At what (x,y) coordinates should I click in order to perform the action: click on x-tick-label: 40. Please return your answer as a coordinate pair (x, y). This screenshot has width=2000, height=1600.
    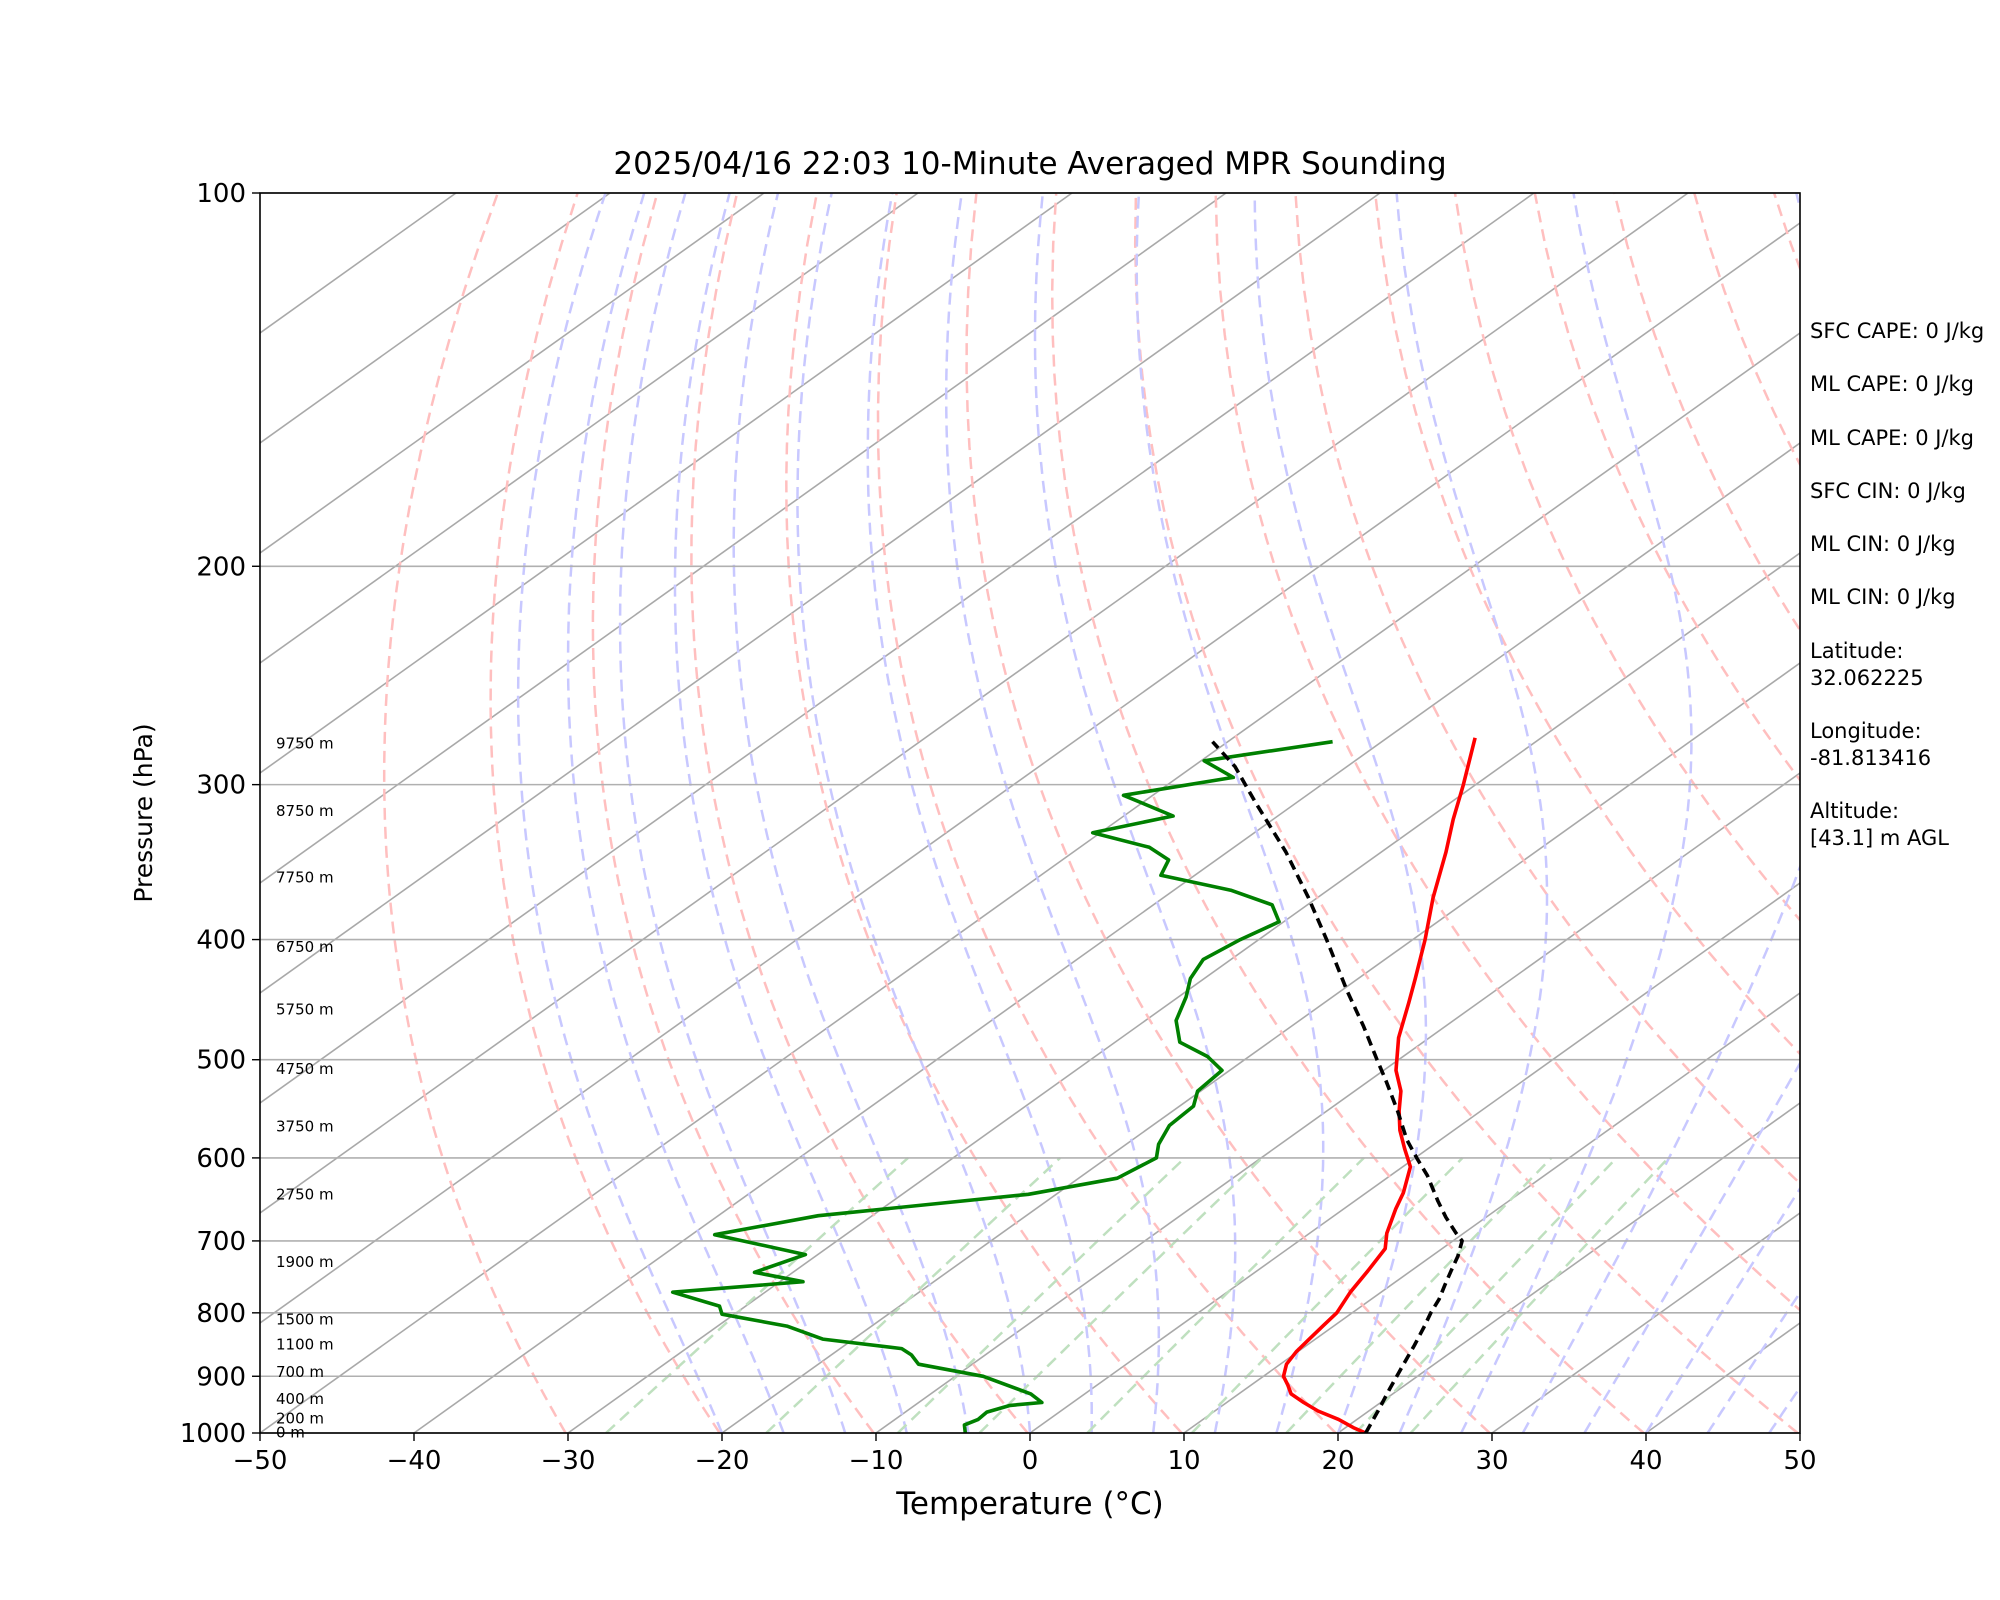
    Looking at the image, I should click on (1645, 1461).